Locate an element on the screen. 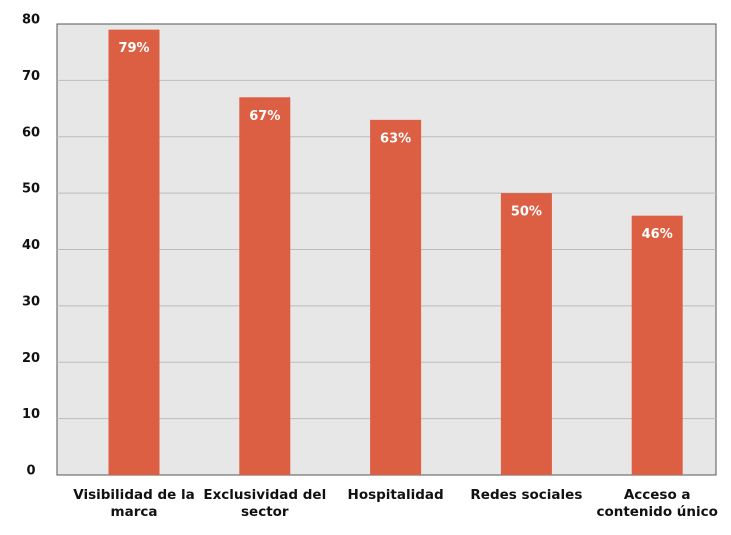  data-label: 46% is located at coordinates (657, 234).